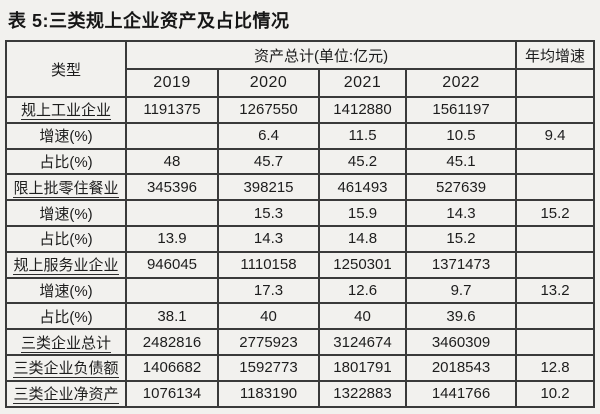 This screenshot has width=600, height=414. Describe the element at coordinates (66, 110) in the screenshot. I see `row-label: 规上工业企业` at that location.